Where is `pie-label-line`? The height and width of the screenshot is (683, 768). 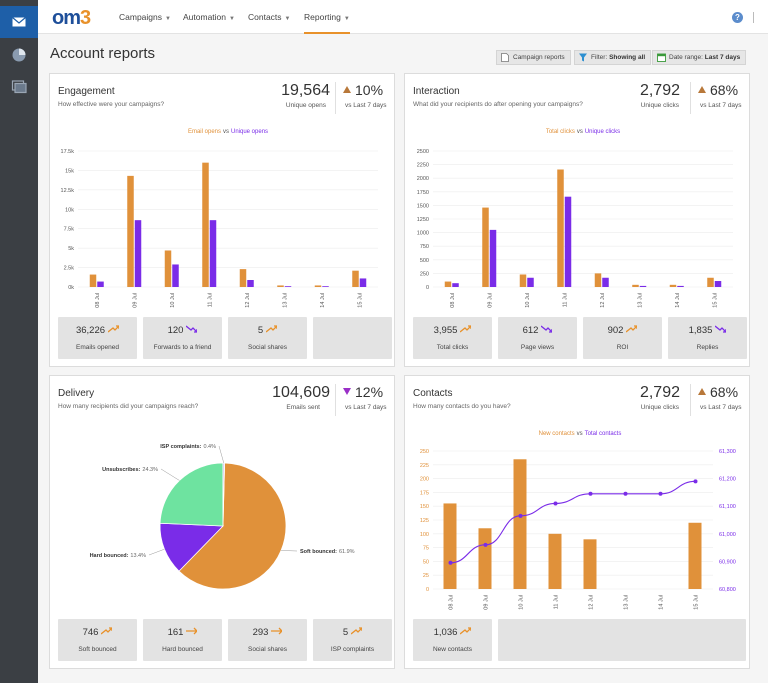
pie-label-line is located at coordinates (221, 454).